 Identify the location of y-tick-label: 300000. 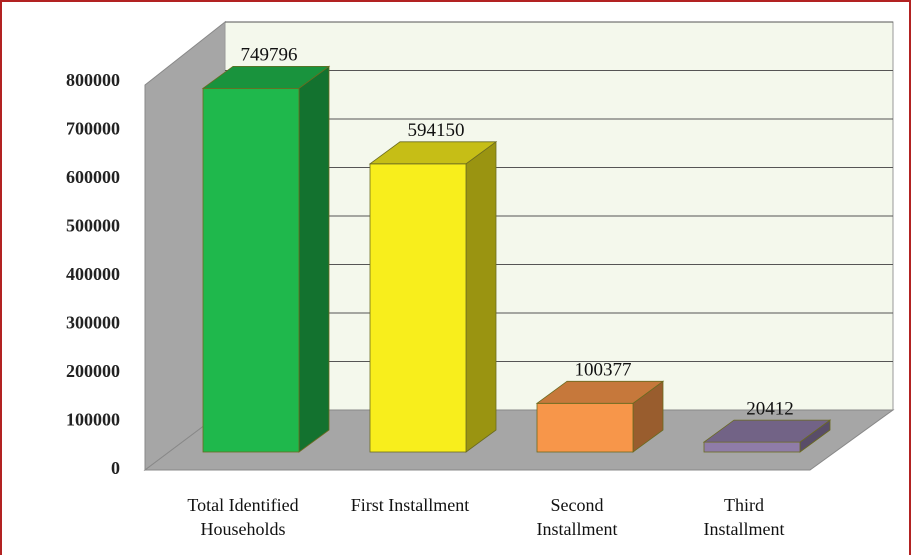
(93, 323).